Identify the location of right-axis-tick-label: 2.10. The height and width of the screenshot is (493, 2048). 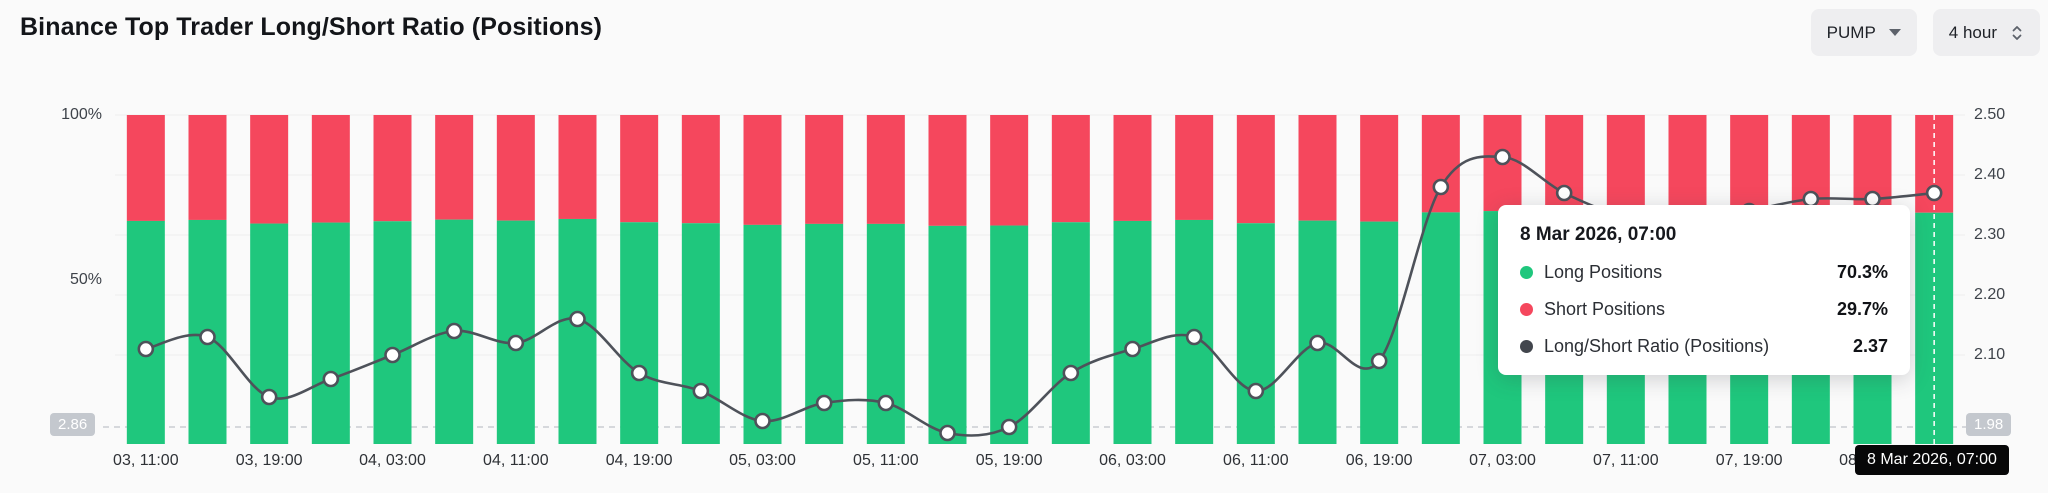
(1990, 354).